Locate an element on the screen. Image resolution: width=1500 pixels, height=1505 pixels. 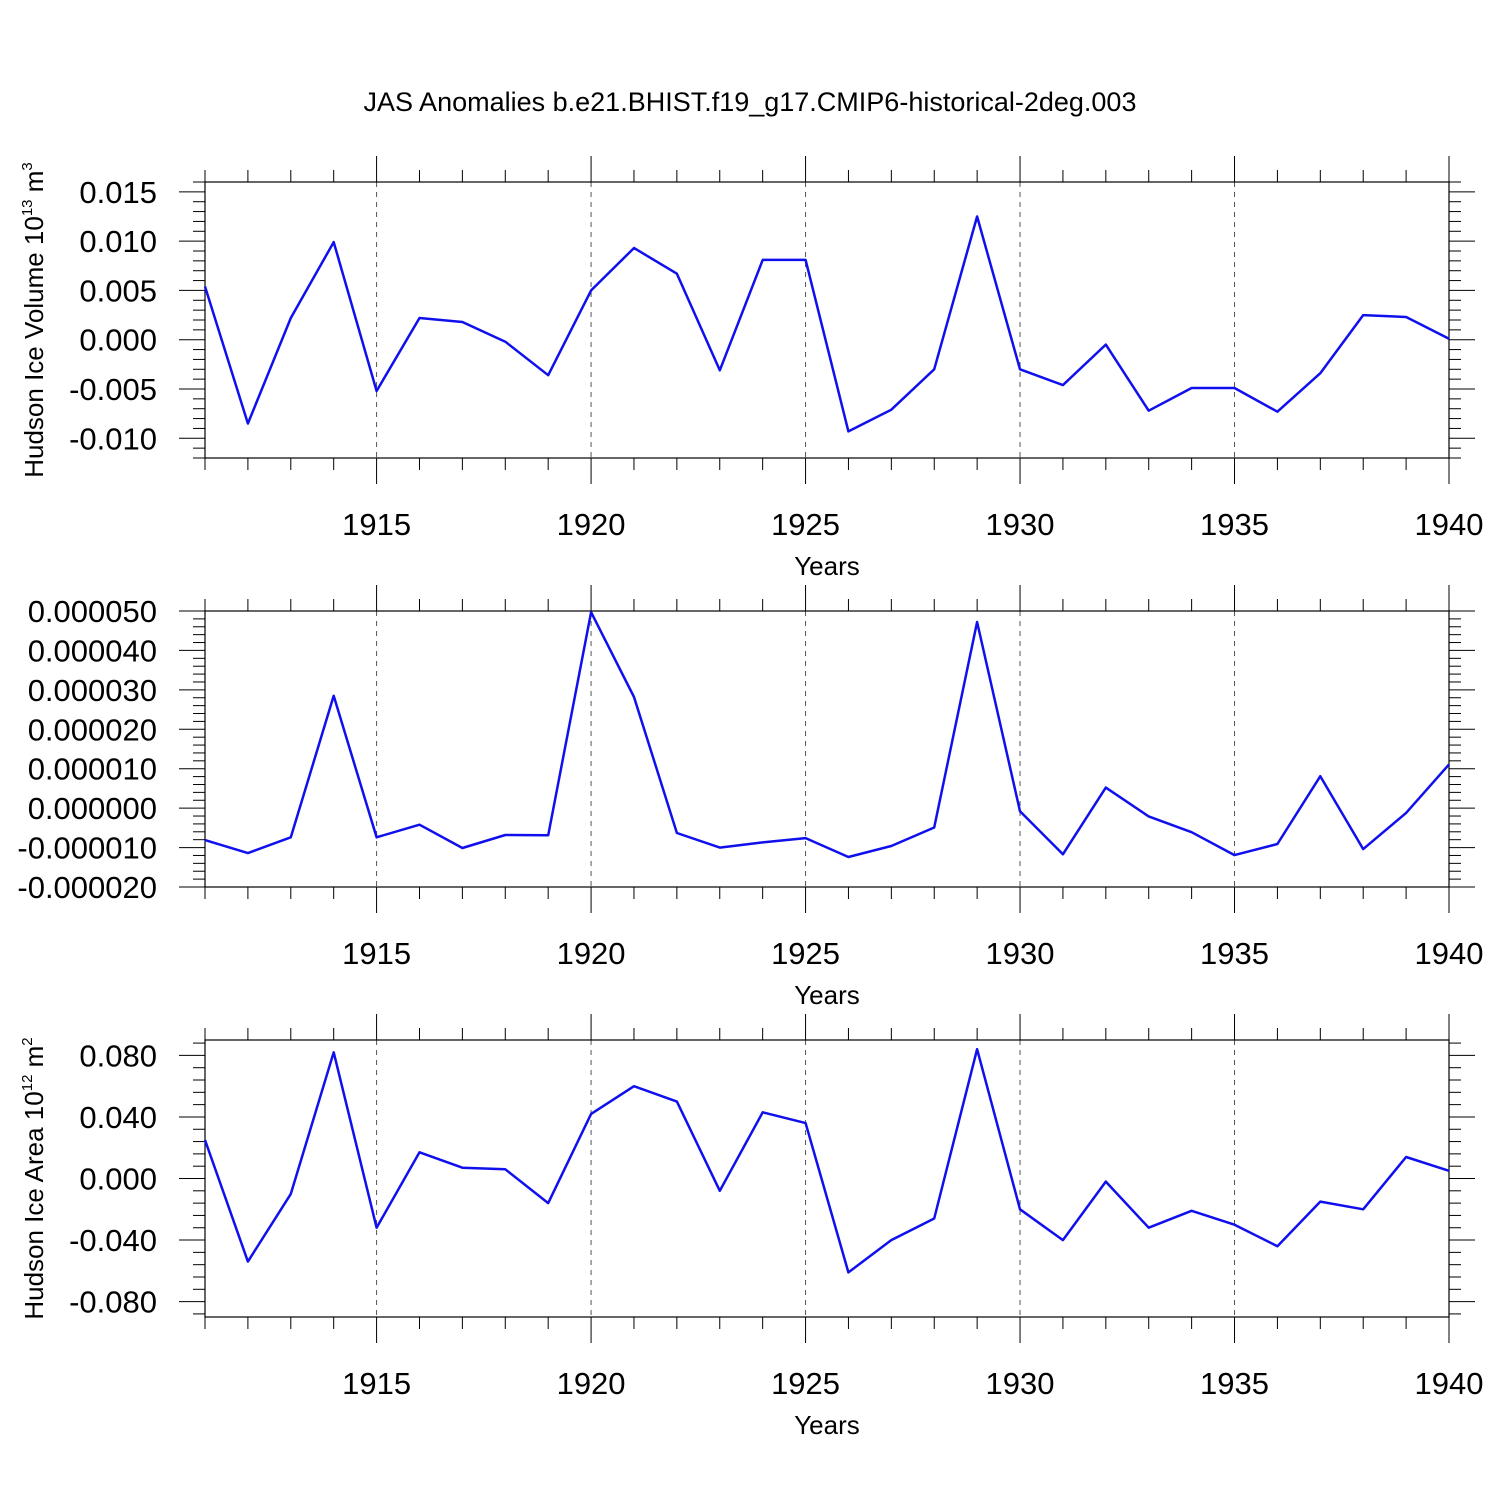
y-tick-label: -0.005 is located at coordinates (113, 389).